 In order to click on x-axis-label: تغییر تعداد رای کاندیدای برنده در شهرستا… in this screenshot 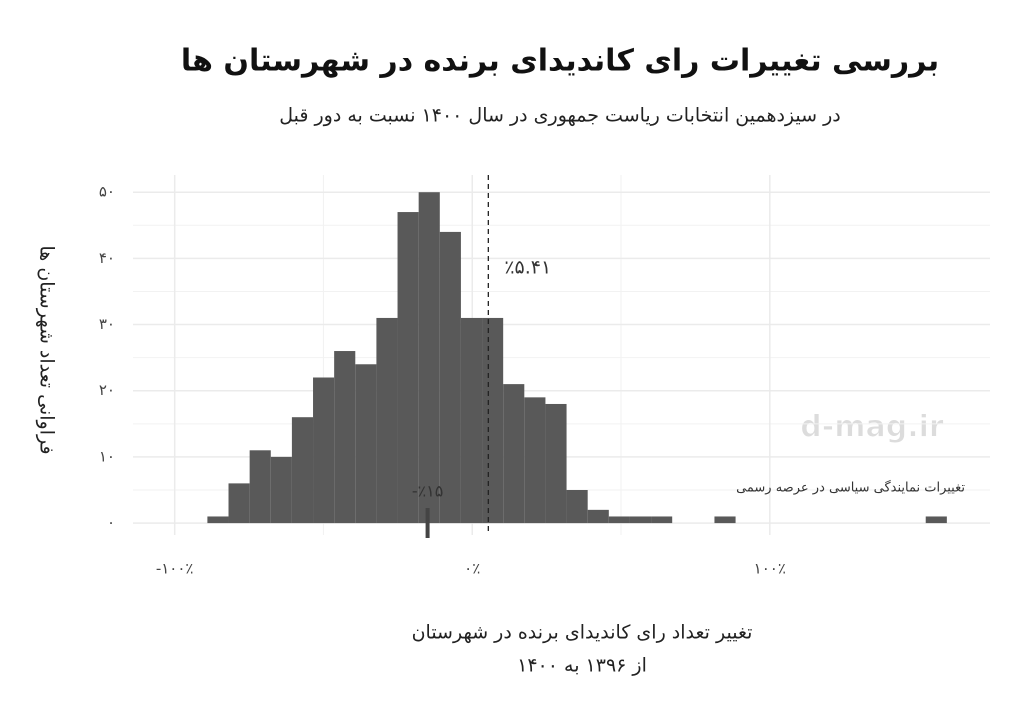, I will do `click(582, 633)`.